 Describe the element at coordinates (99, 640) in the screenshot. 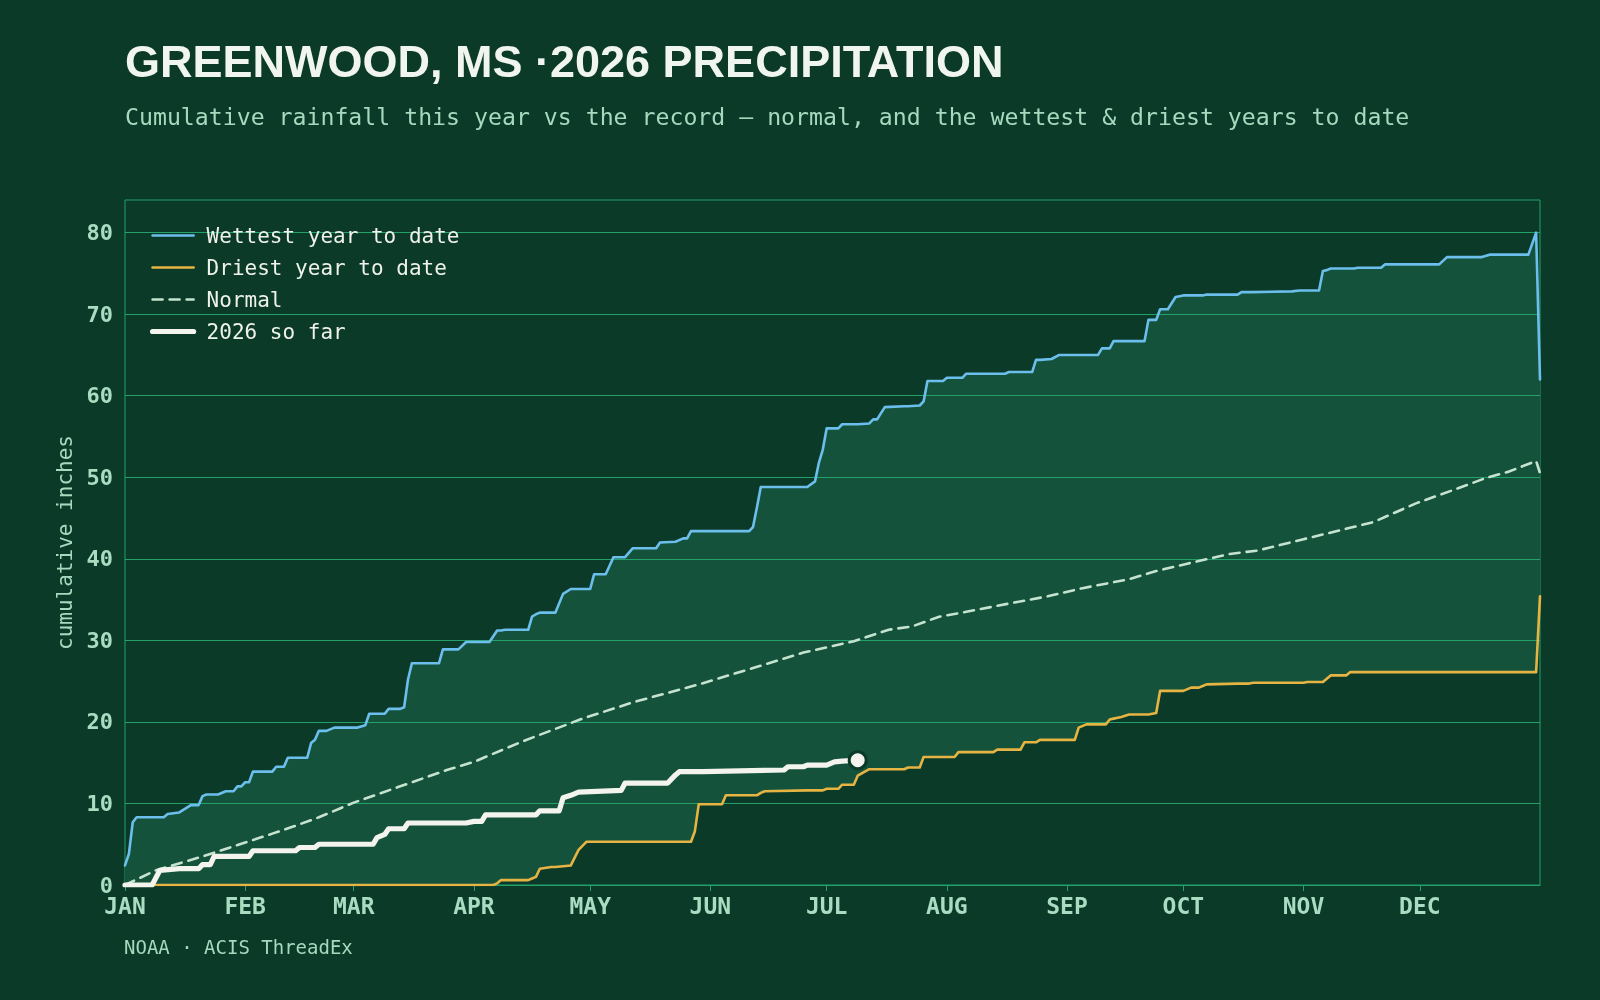

I see `y-tick-label: 30` at that location.